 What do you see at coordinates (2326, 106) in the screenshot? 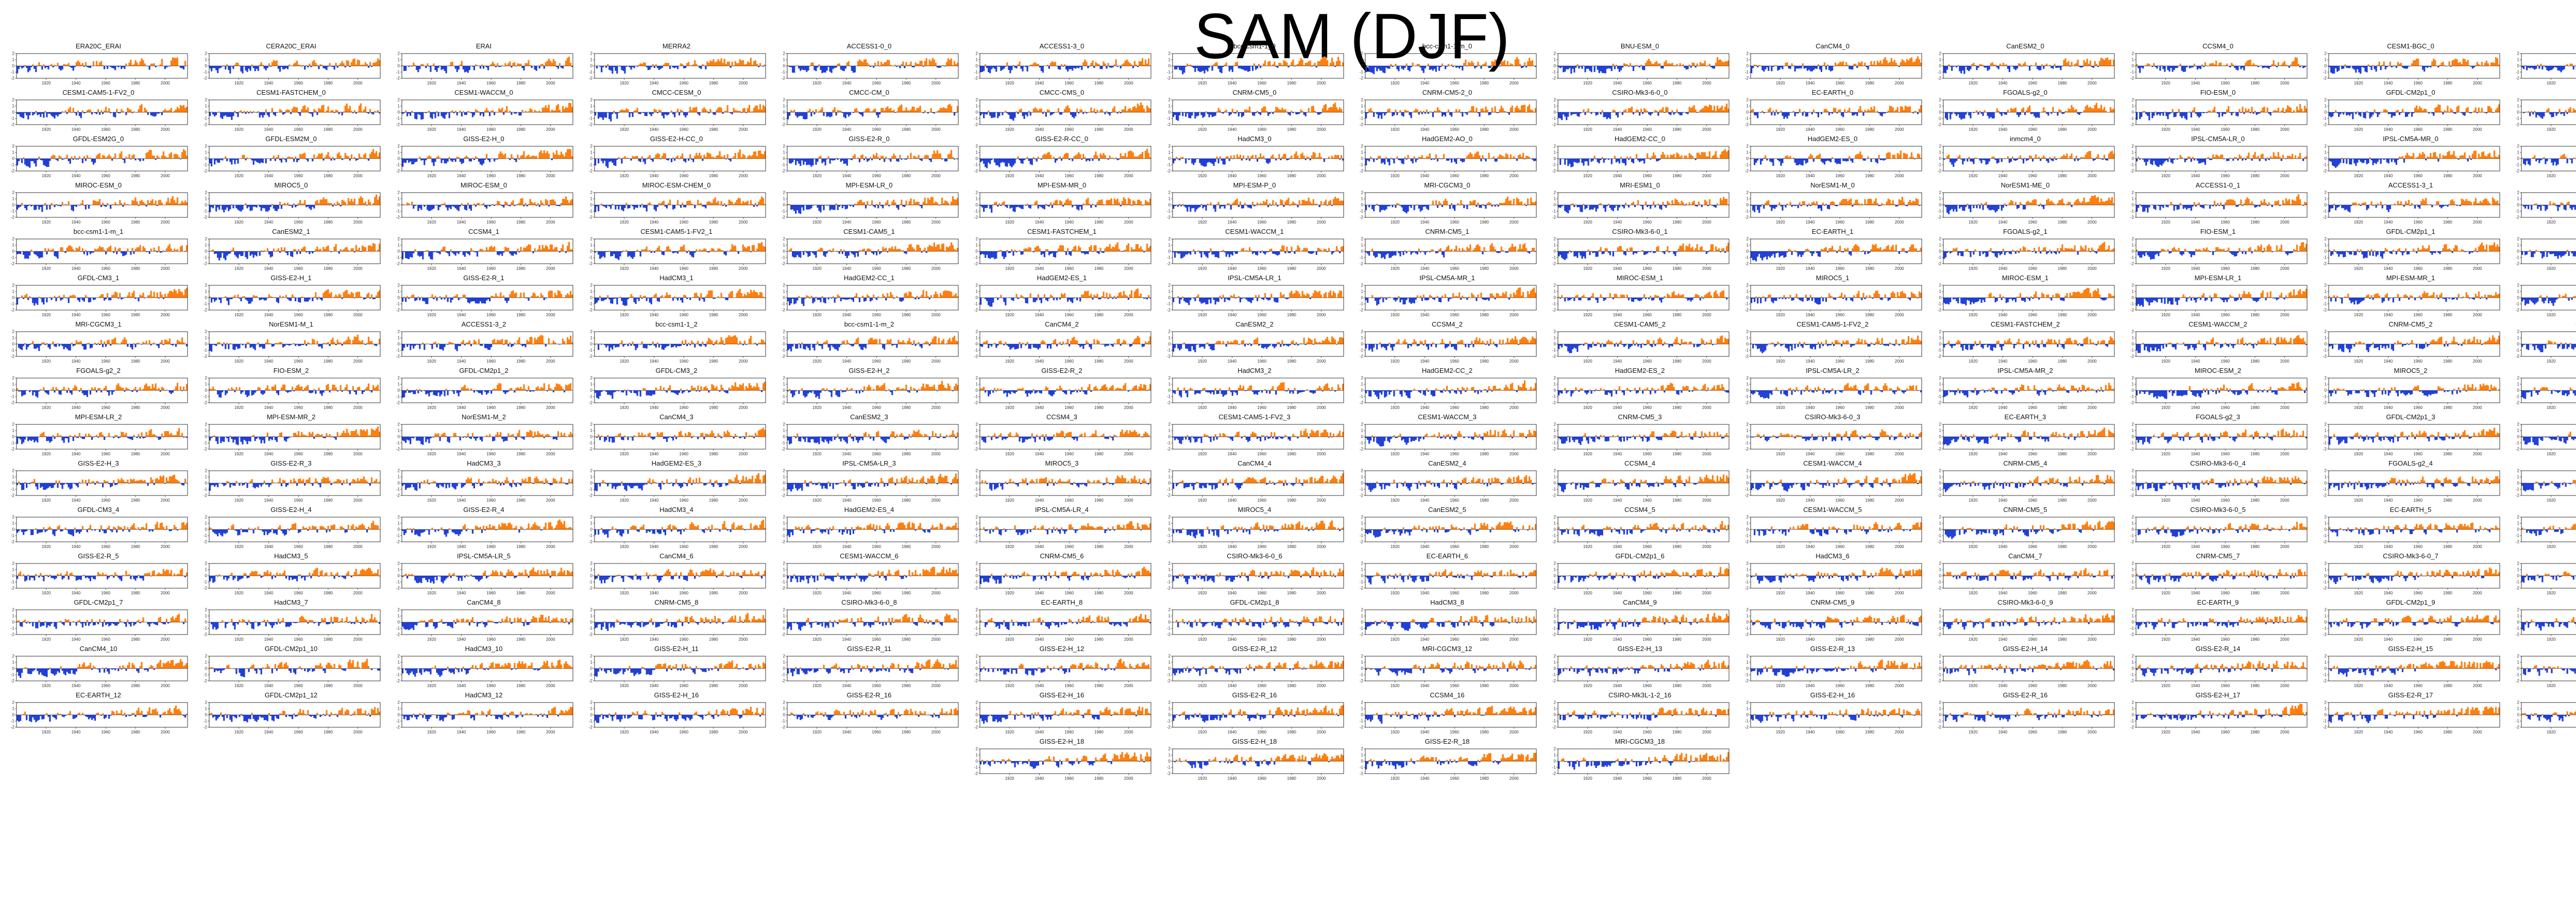
I see `y-tick-label: 1` at bounding box center [2326, 106].